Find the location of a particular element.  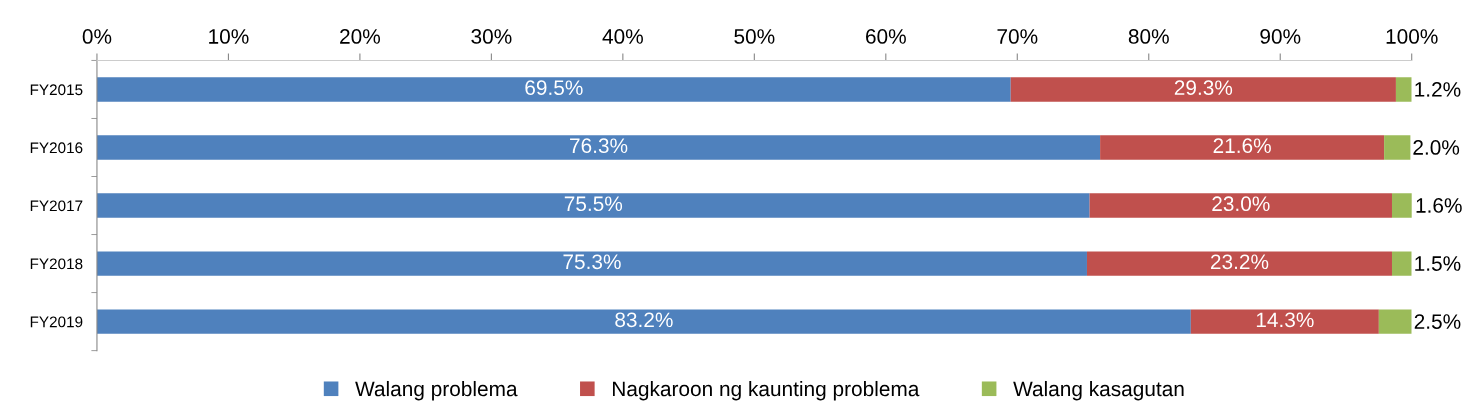

legend-label: Nagkaroon ng kaunting problema is located at coordinates (766, 390).